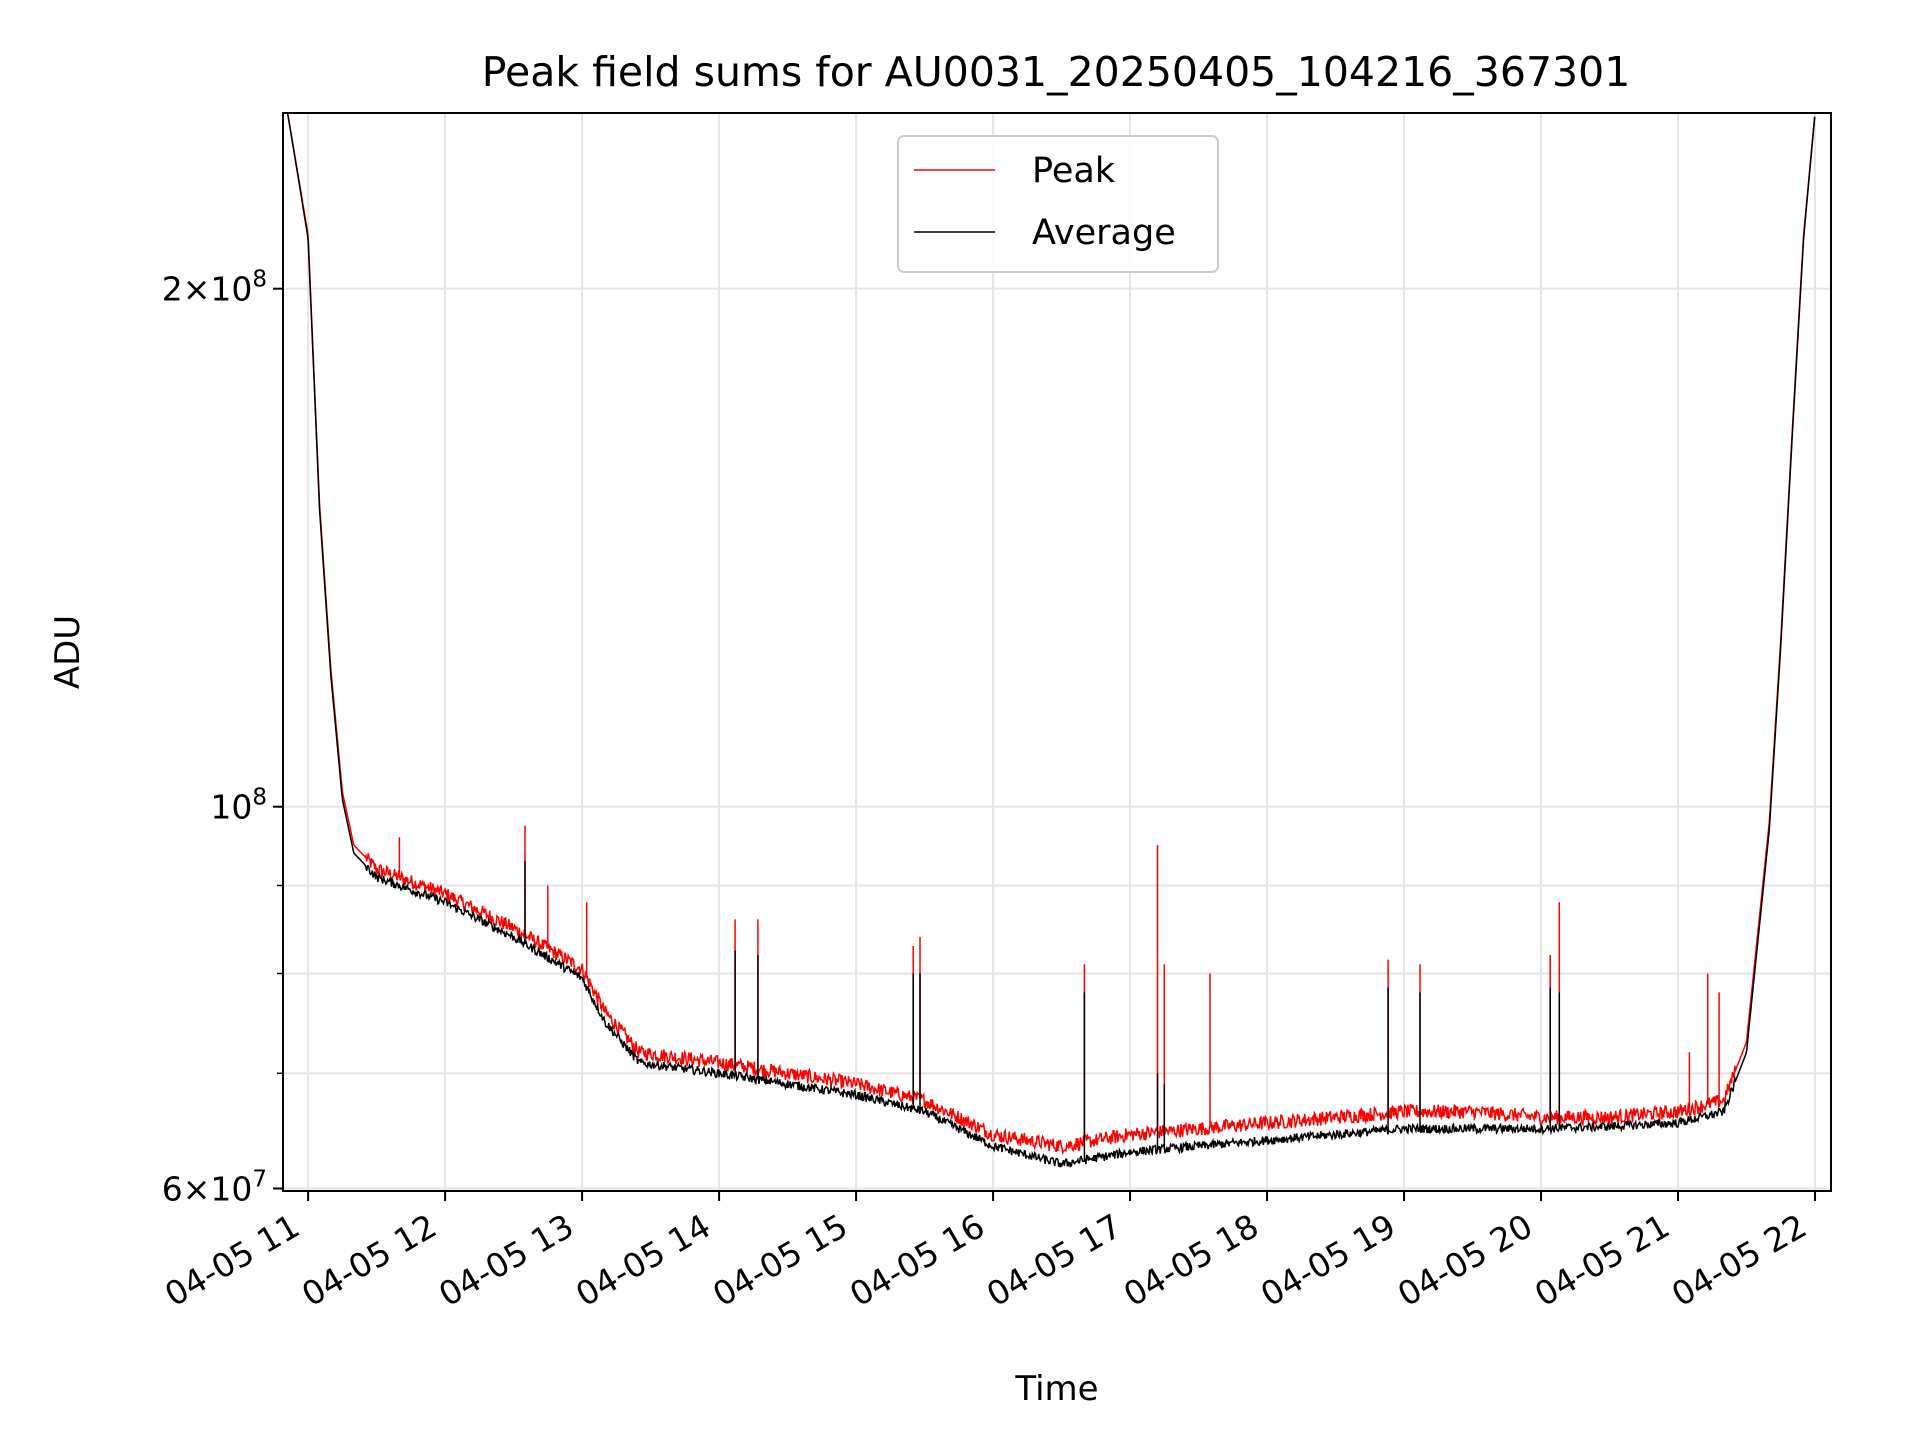  Describe the element at coordinates (214, 288) in the screenshot. I see `y-tick-label: 2×108` at that location.